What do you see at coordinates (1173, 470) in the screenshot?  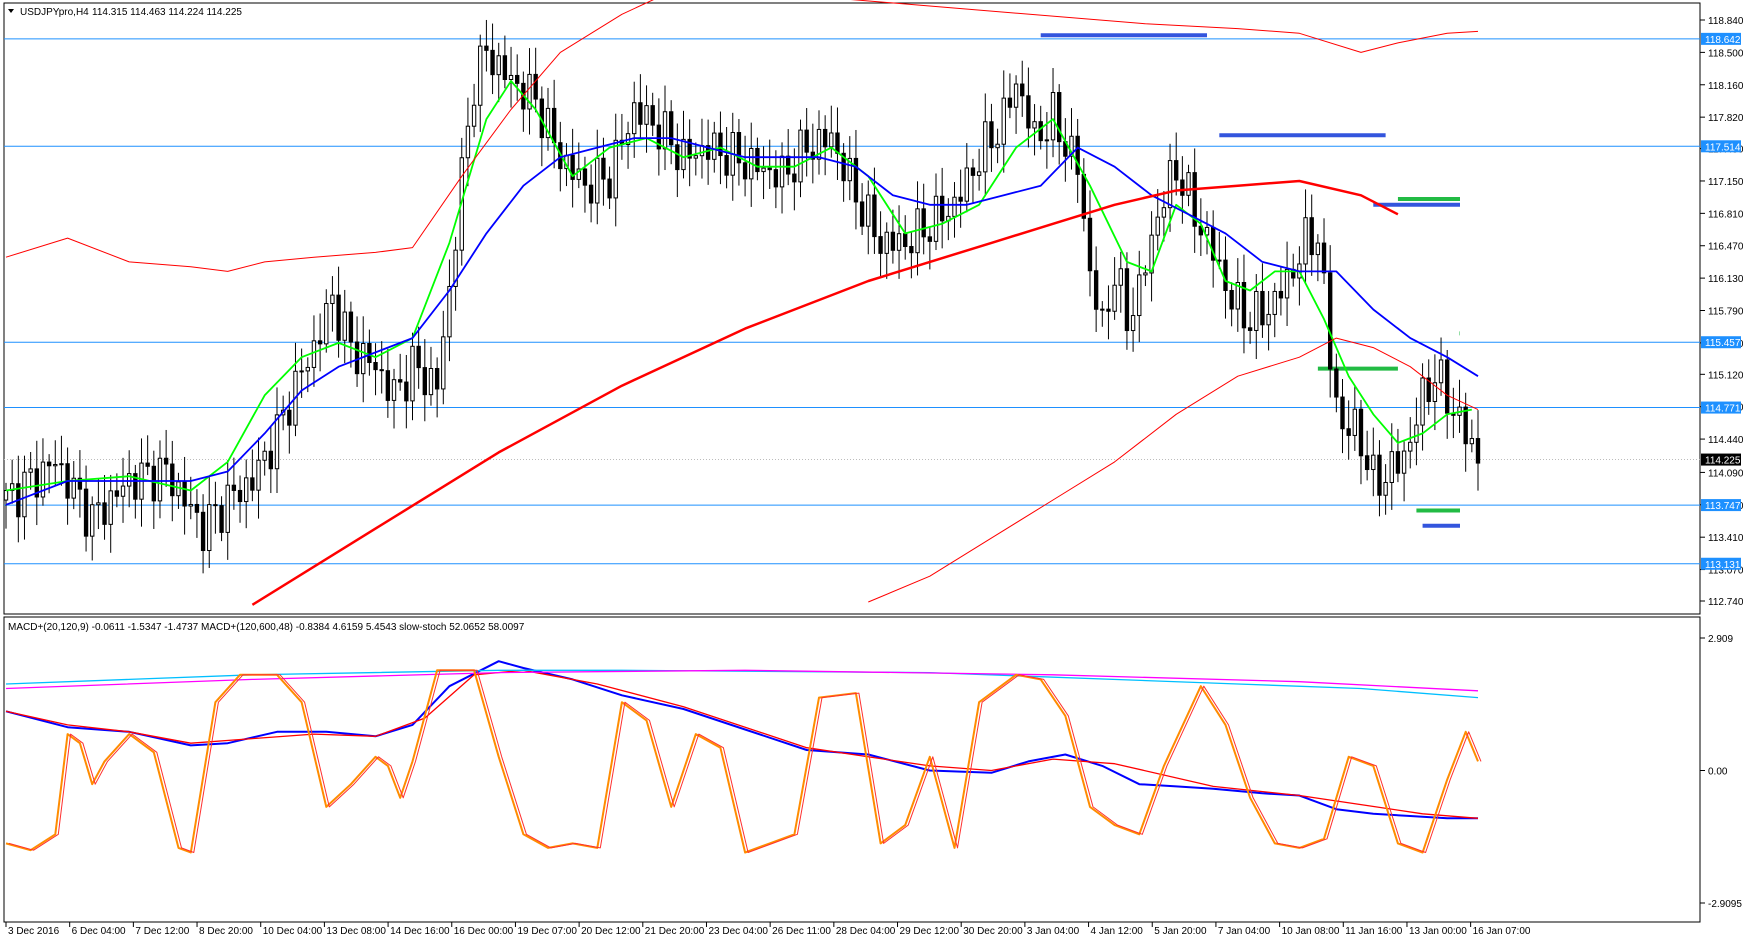 I see `lower-band-line` at bounding box center [1173, 470].